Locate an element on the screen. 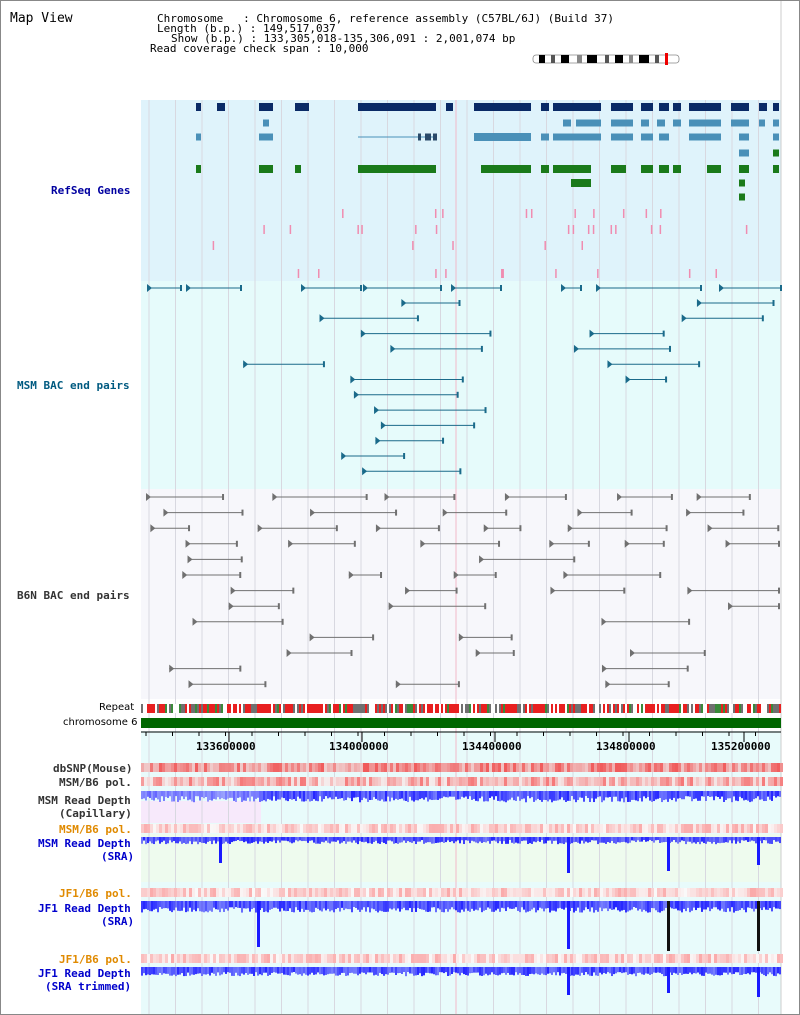 This screenshot has width=800, height=1015. track-label-msm-bac: MSM BAC end pairs is located at coordinates (73, 385).